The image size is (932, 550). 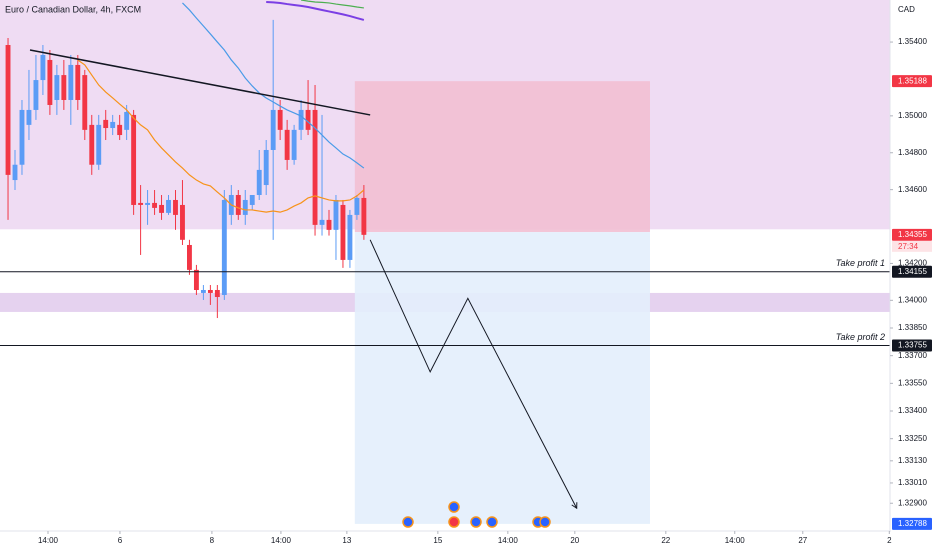 What do you see at coordinates (912, 460) in the screenshot?
I see `y-tick-label: 1.33130` at bounding box center [912, 460].